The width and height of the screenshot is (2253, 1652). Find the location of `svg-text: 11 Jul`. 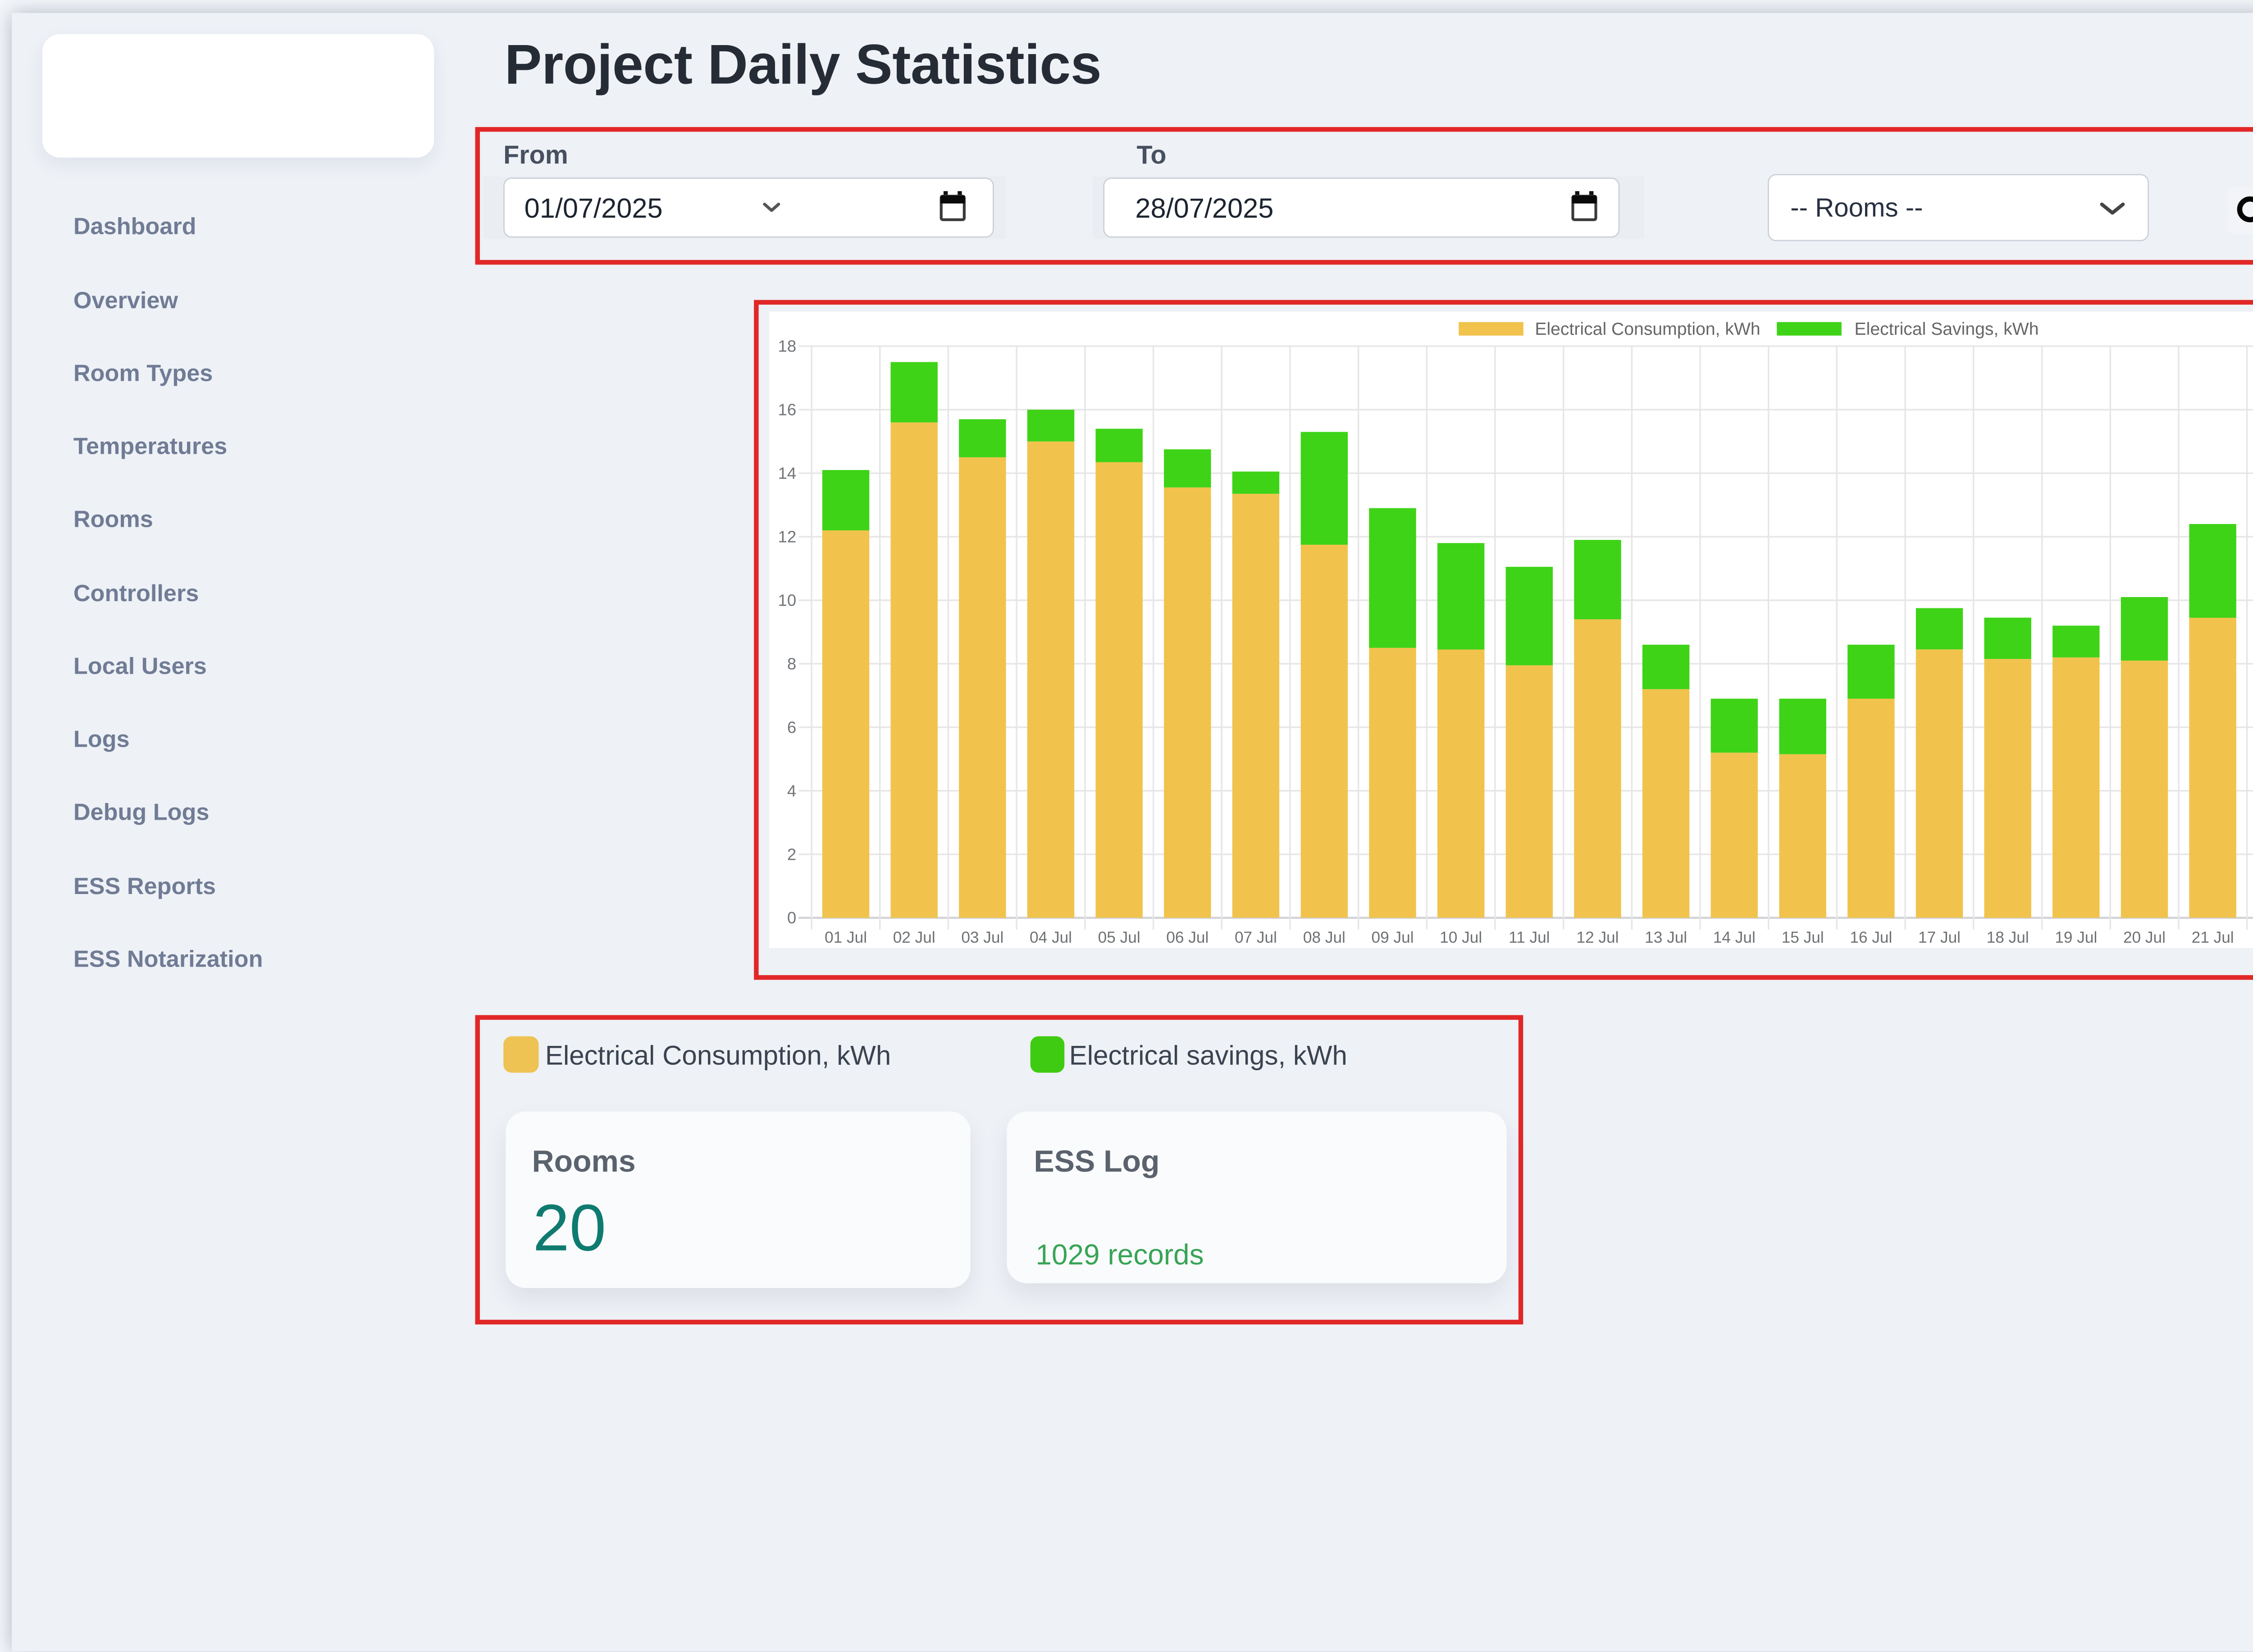

svg-text: 11 Jul is located at coordinates (1529, 937).